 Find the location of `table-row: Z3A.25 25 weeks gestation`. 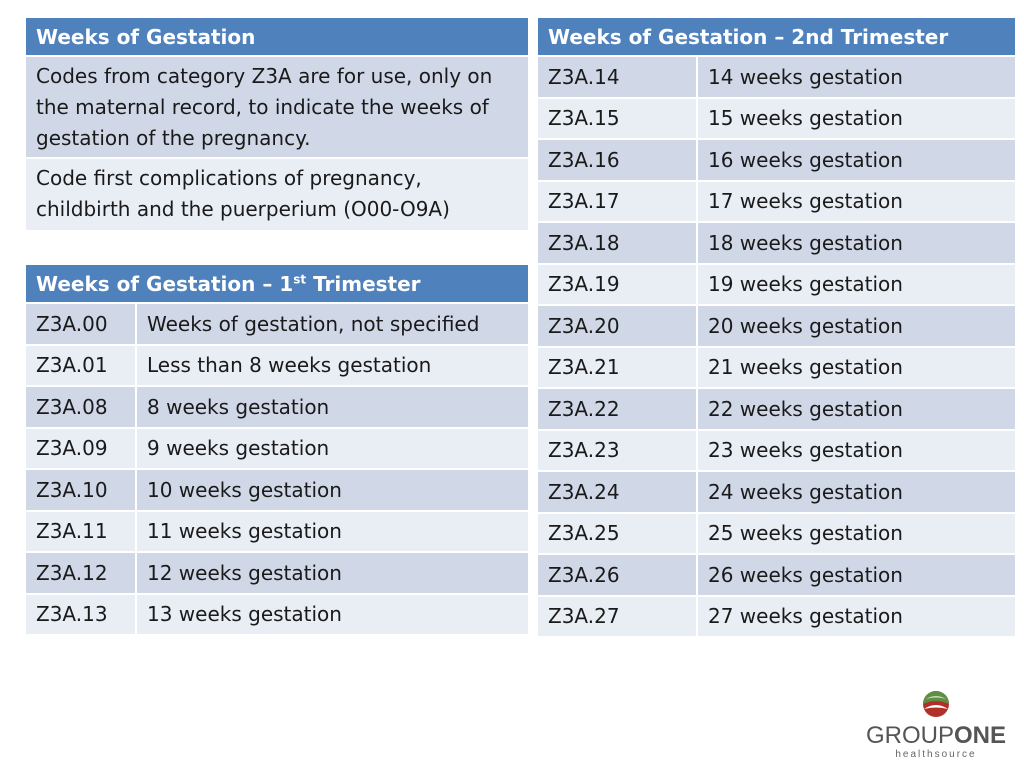

table-row: Z3A.25 25 weeks gestation is located at coordinates (776, 534).